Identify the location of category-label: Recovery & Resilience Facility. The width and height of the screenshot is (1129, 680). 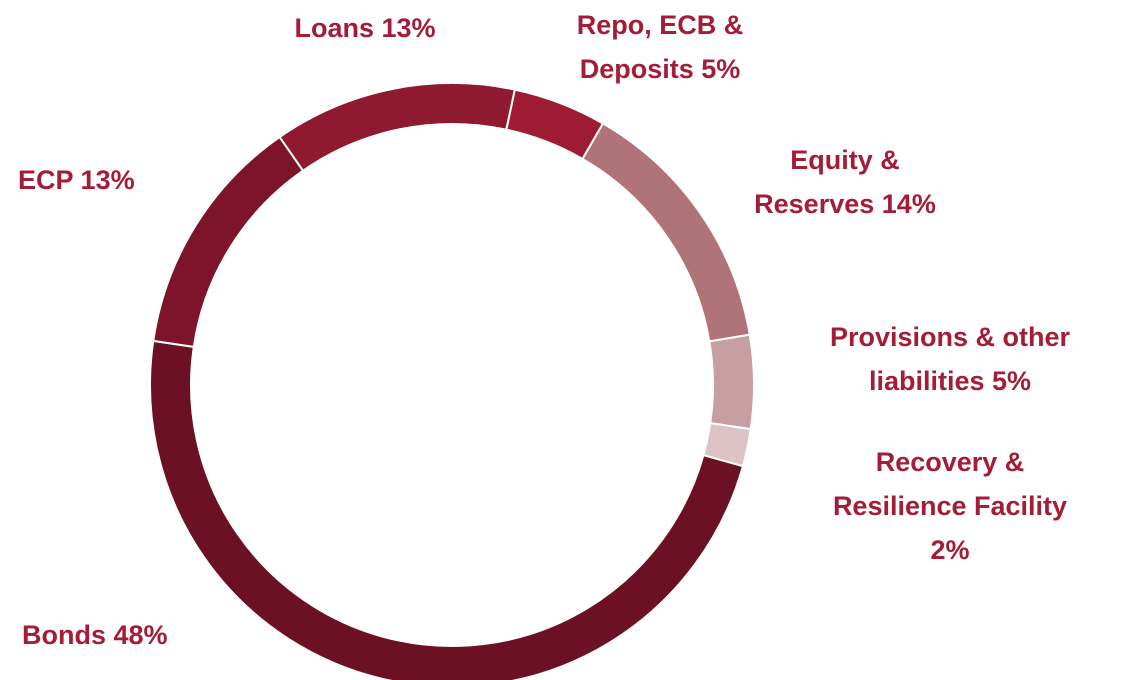
(950, 484).